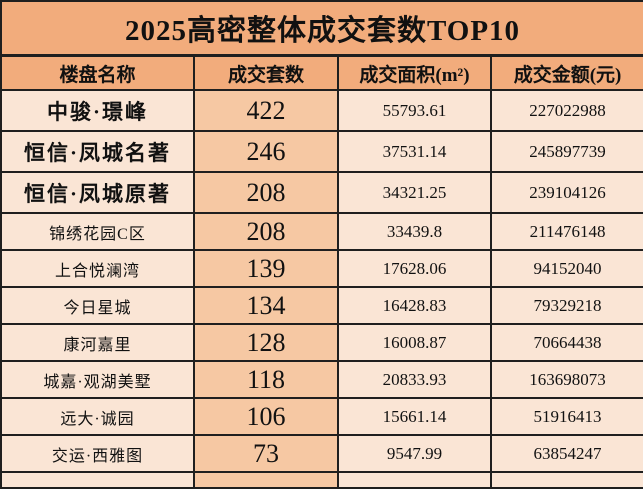  I want to click on cell-area: 55793.61, so click(414, 110).